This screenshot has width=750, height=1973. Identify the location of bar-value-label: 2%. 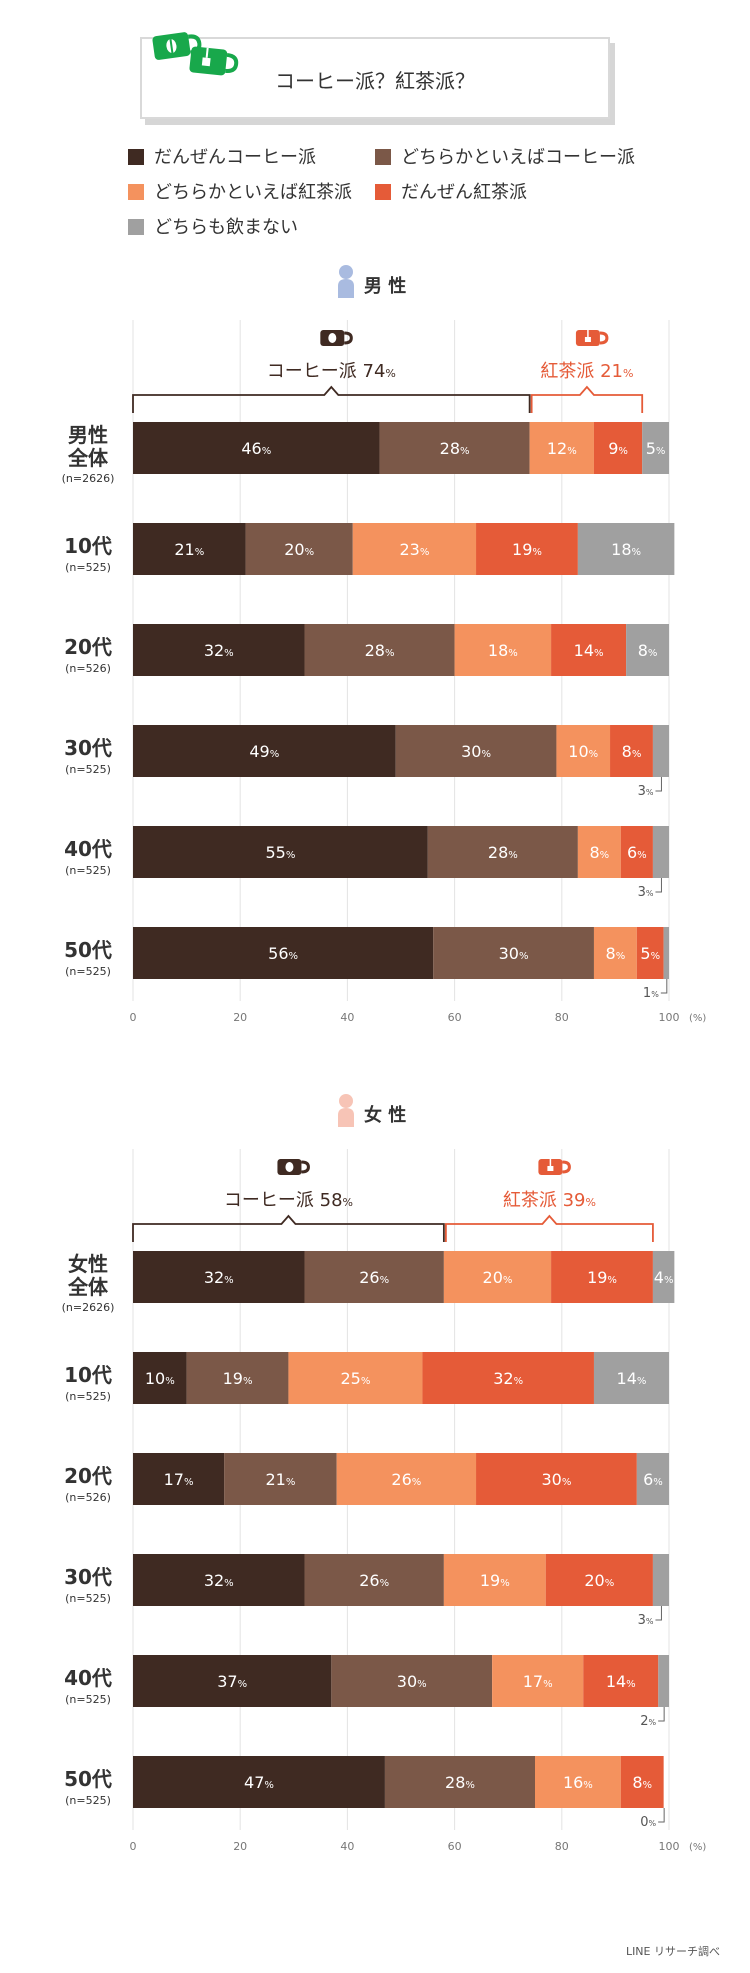
(648, 1721).